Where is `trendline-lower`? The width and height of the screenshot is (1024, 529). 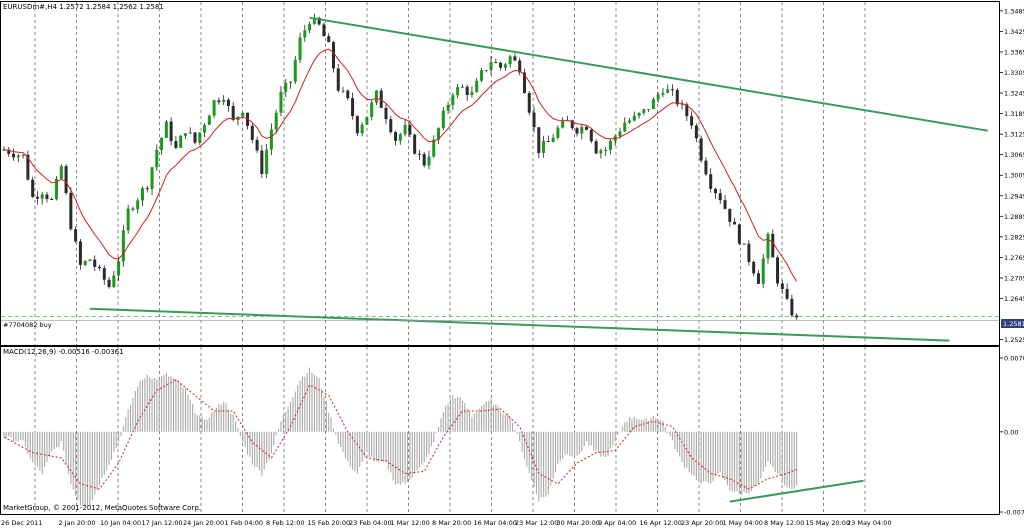
trendline-lower is located at coordinates (519, 324).